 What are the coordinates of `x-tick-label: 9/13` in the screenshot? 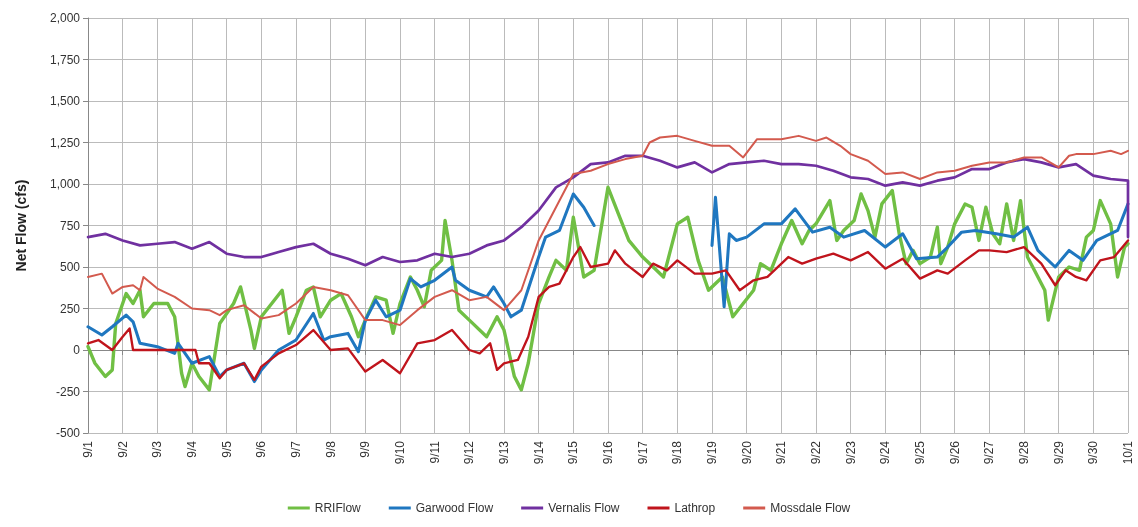 It's located at (504, 452).